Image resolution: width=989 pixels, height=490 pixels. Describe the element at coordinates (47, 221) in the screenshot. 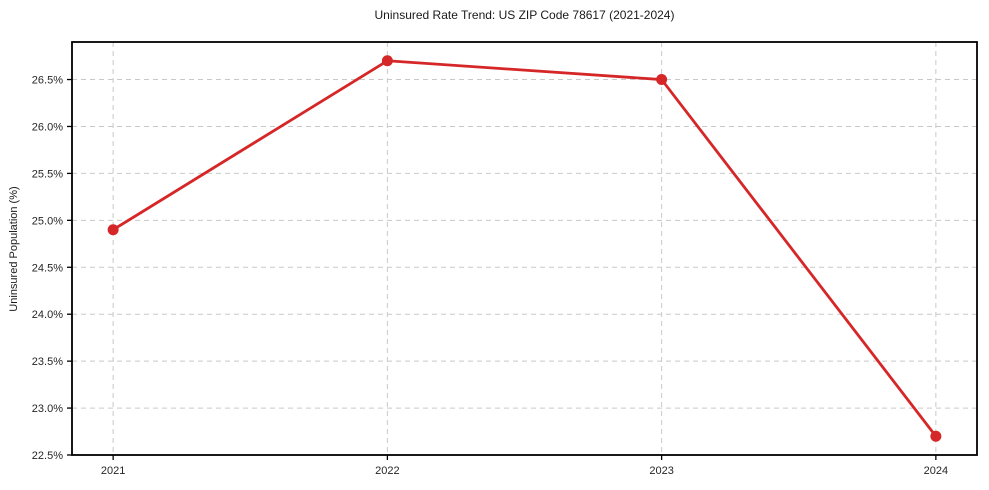

I see `y-tick-label: 25.0%` at that location.